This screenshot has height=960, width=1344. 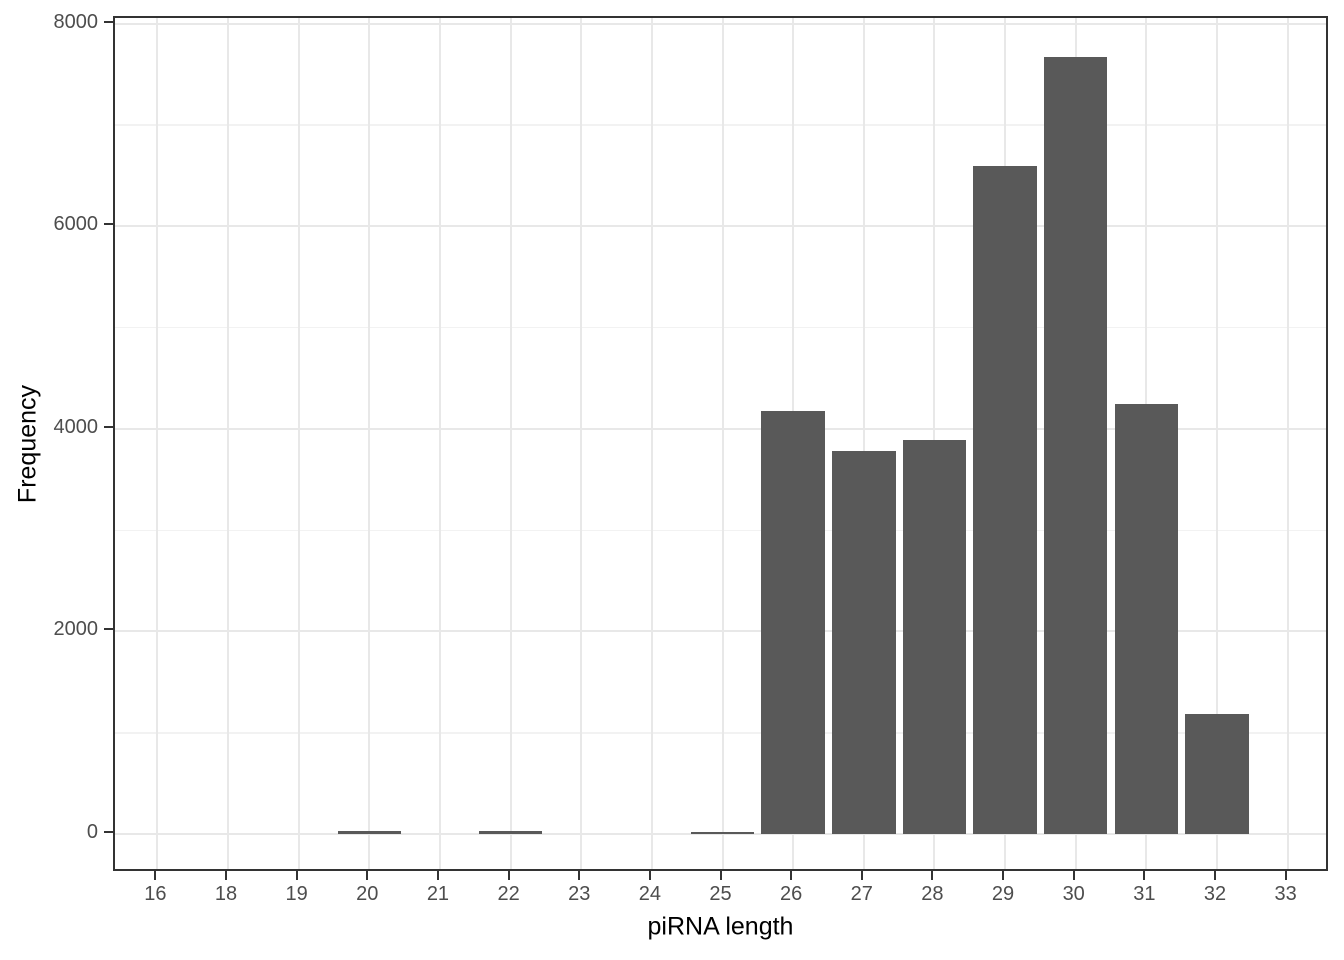 I want to click on x-tick-label-31: 31, so click(x=1144, y=894).